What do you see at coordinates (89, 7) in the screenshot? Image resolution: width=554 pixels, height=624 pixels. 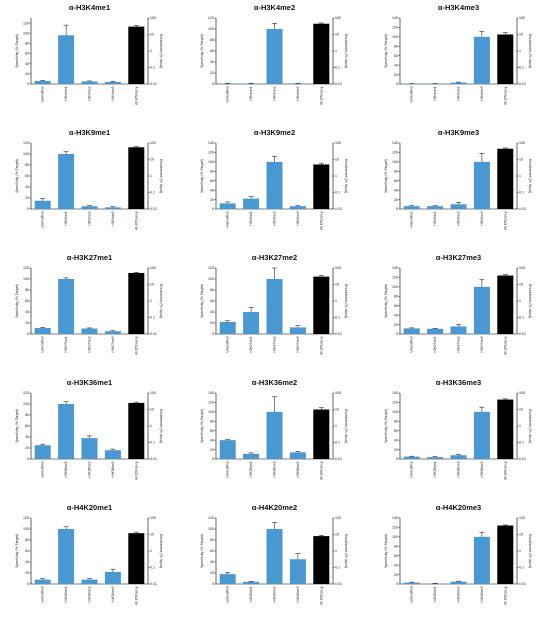 I see `chart-title: α-H3K4me1` at bounding box center [89, 7].